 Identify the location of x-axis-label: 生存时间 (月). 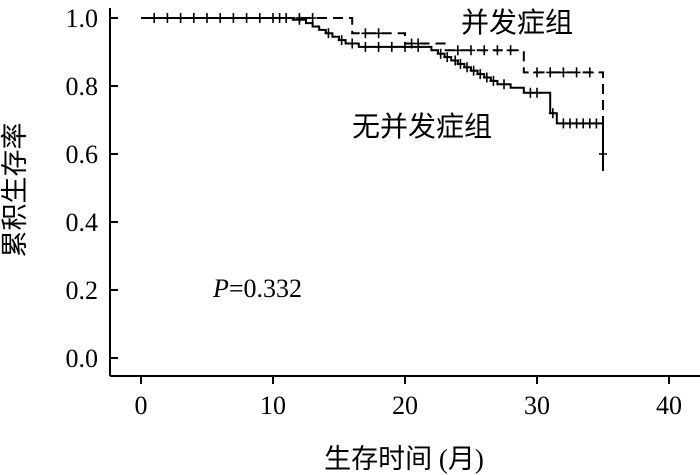
(404, 459).